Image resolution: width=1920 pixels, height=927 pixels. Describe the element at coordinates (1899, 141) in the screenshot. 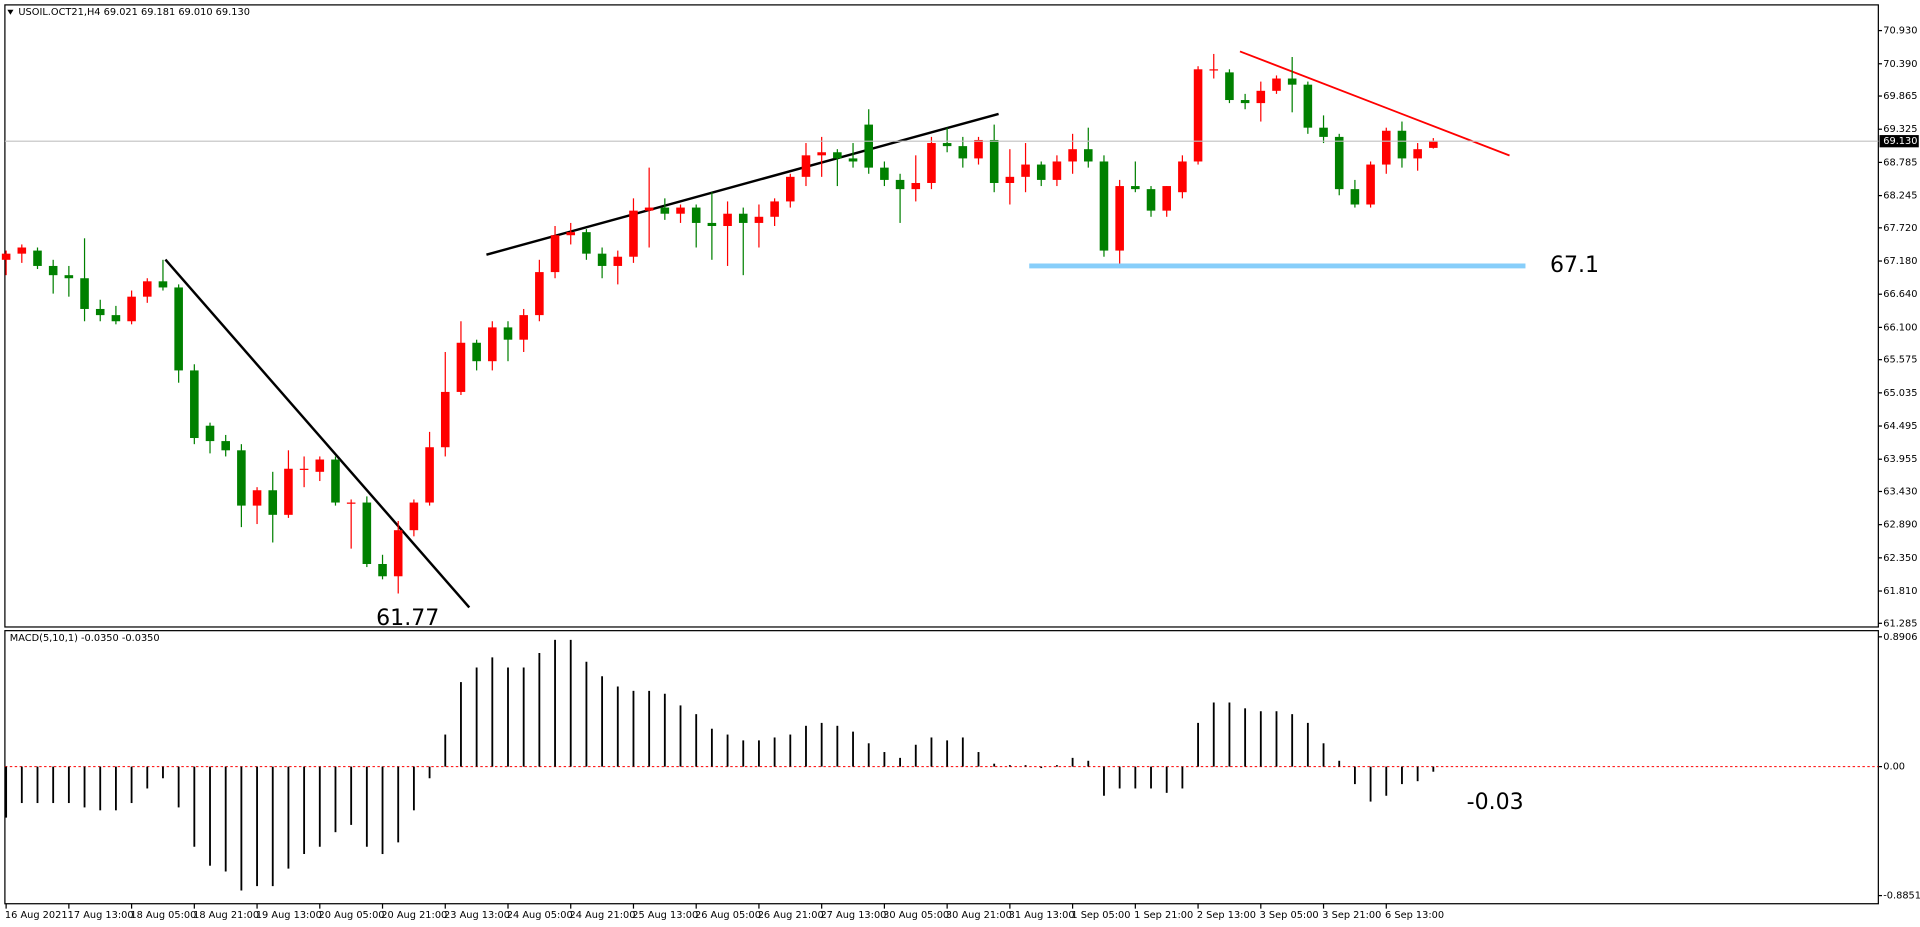

I see `price-tag` at that location.